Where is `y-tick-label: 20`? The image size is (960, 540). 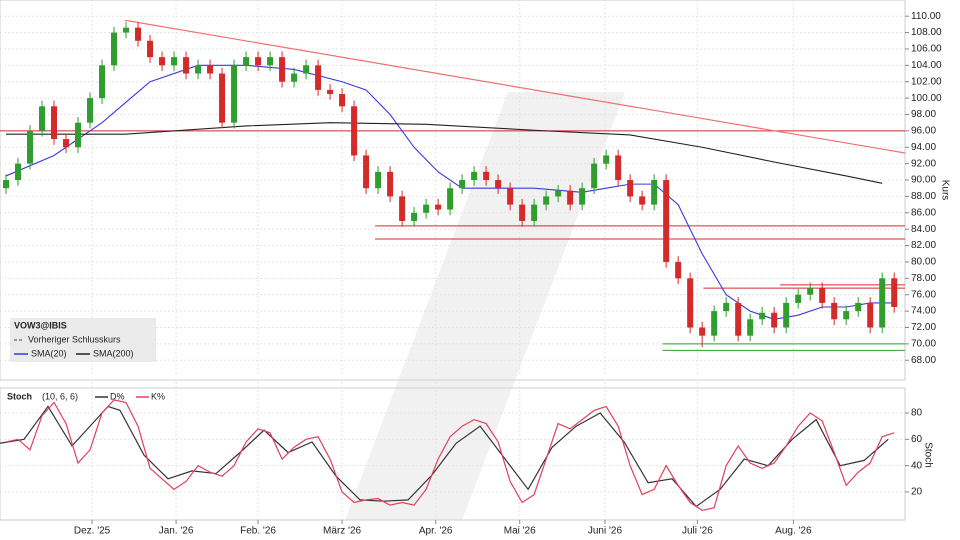 y-tick-label: 20 is located at coordinates (917, 492).